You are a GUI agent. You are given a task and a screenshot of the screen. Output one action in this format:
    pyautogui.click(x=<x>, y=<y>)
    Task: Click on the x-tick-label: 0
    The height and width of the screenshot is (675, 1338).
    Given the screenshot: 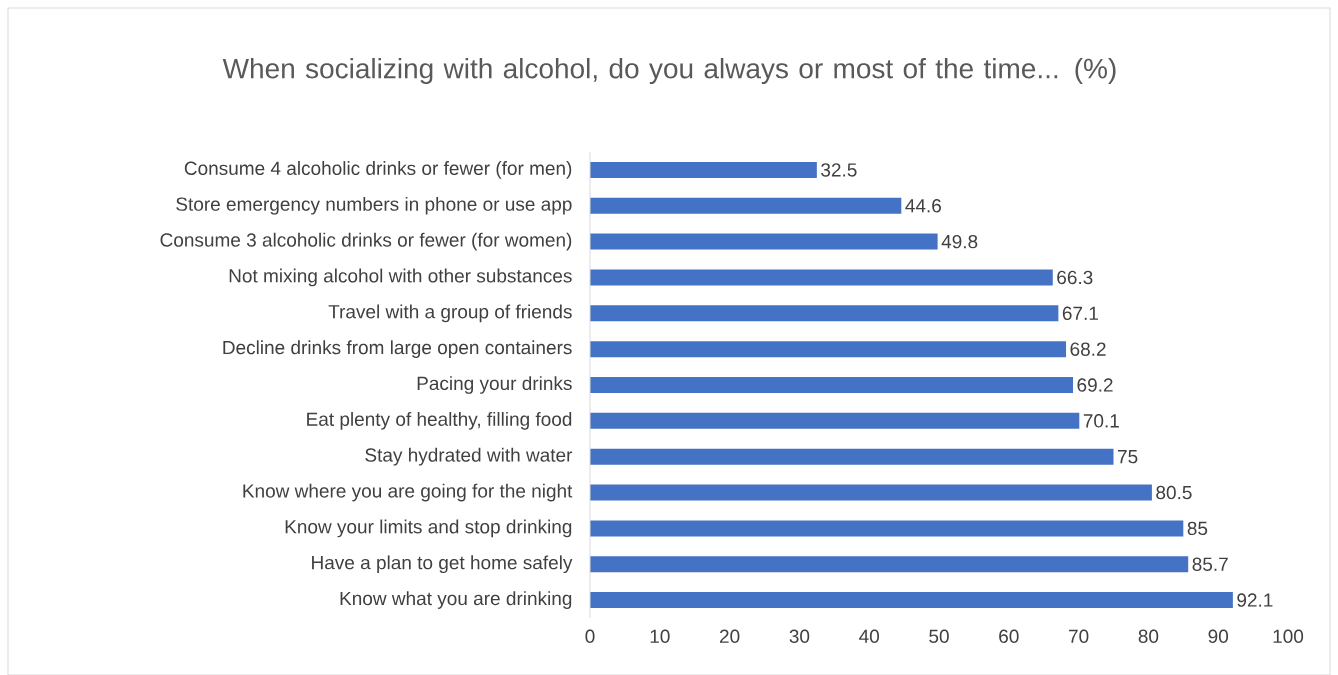 What is the action you would take?
    pyautogui.click(x=590, y=636)
    